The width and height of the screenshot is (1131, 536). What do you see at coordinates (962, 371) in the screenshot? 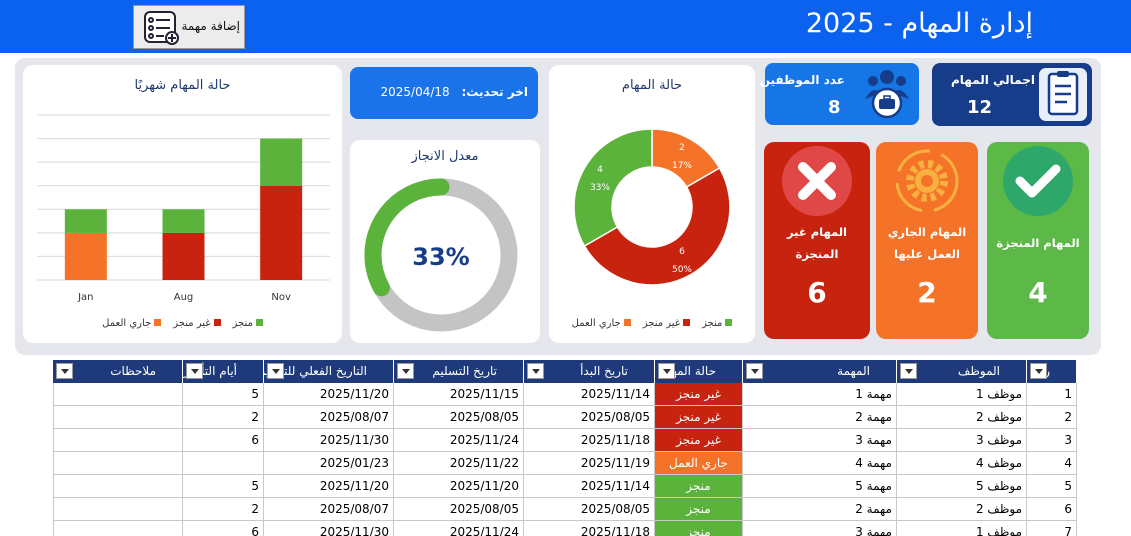
I see `column-header: الموظف` at bounding box center [962, 371].